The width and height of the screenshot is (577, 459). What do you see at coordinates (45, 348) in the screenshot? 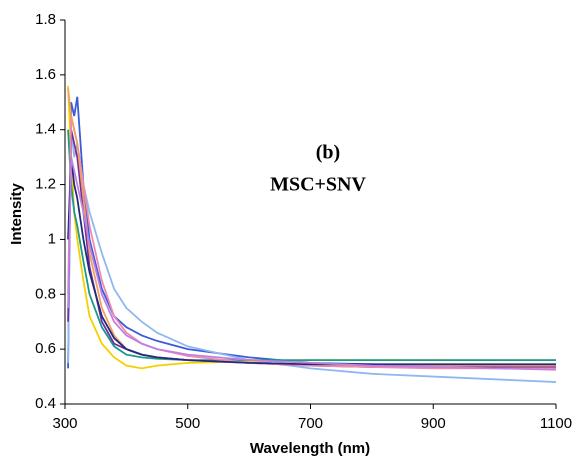
I see `y-tick-label: 0.6` at bounding box center [45, 348].